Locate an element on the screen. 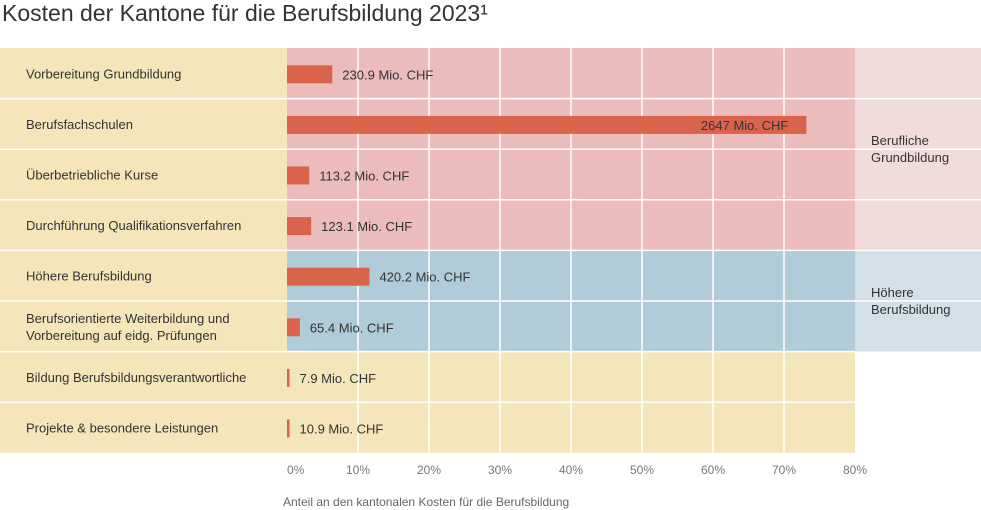 This screenshot has width=981, height=510. group-label: Berufliche is located at coordinates (900, 140).